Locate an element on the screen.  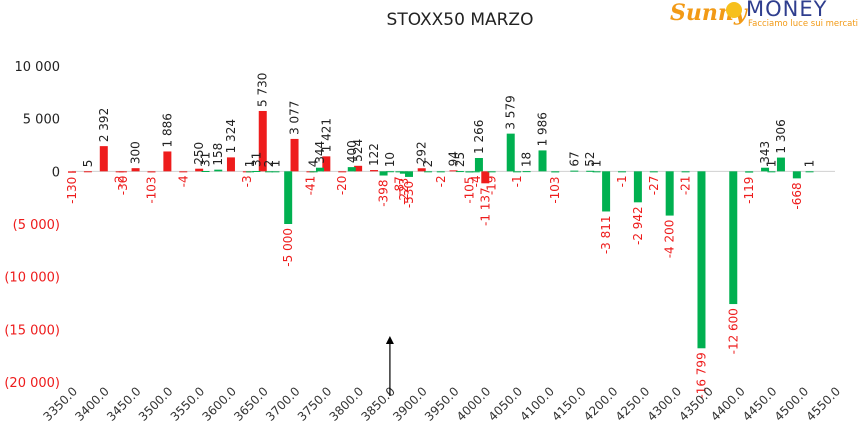
data-label: -27 is located at coordinates (654, 186).